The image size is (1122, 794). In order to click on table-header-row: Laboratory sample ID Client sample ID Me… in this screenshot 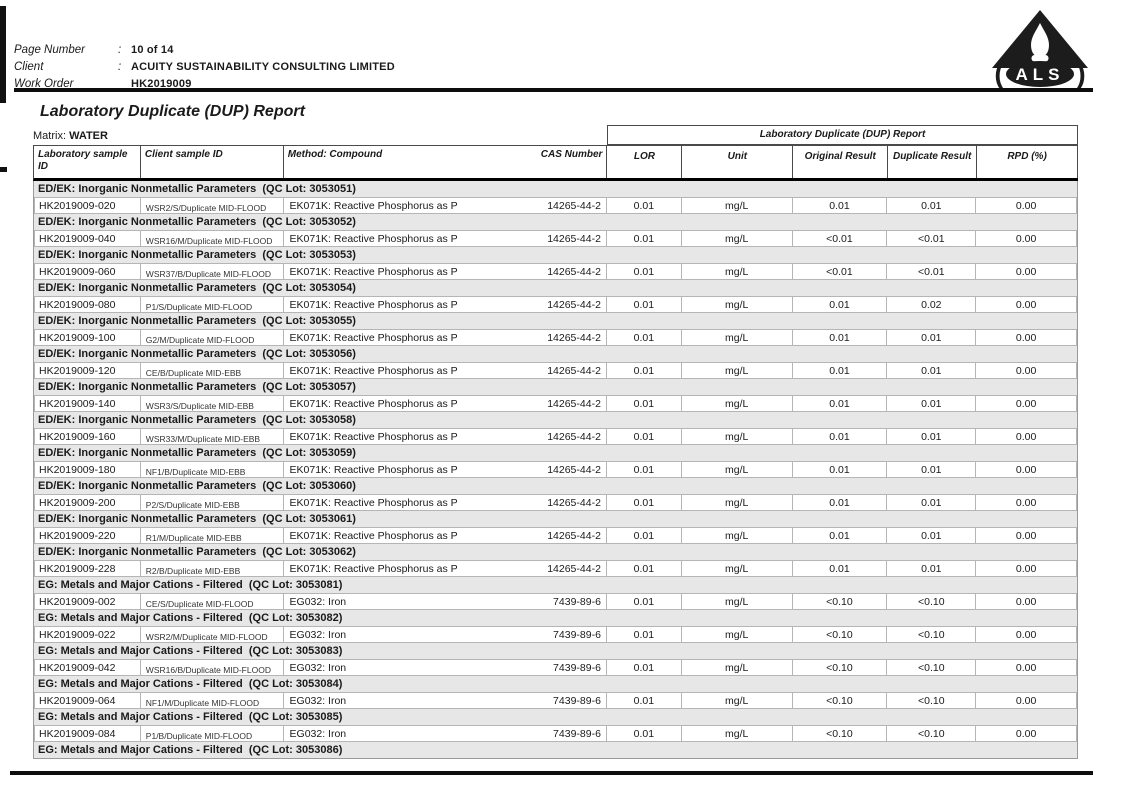, I will do `click(556, 163)`.